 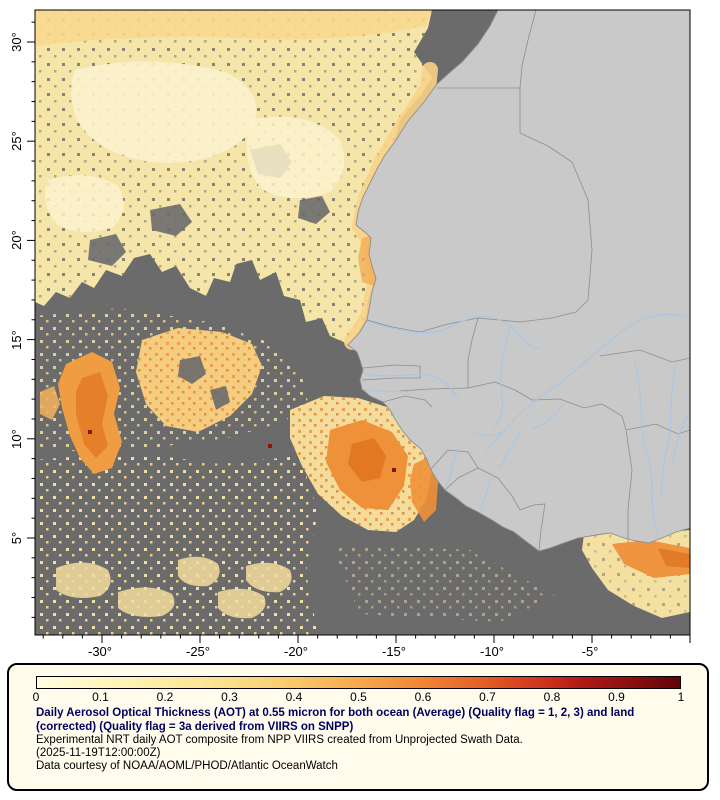 I want to click on colorbar-tick-label: 0.8, so click(x=552, y=697).